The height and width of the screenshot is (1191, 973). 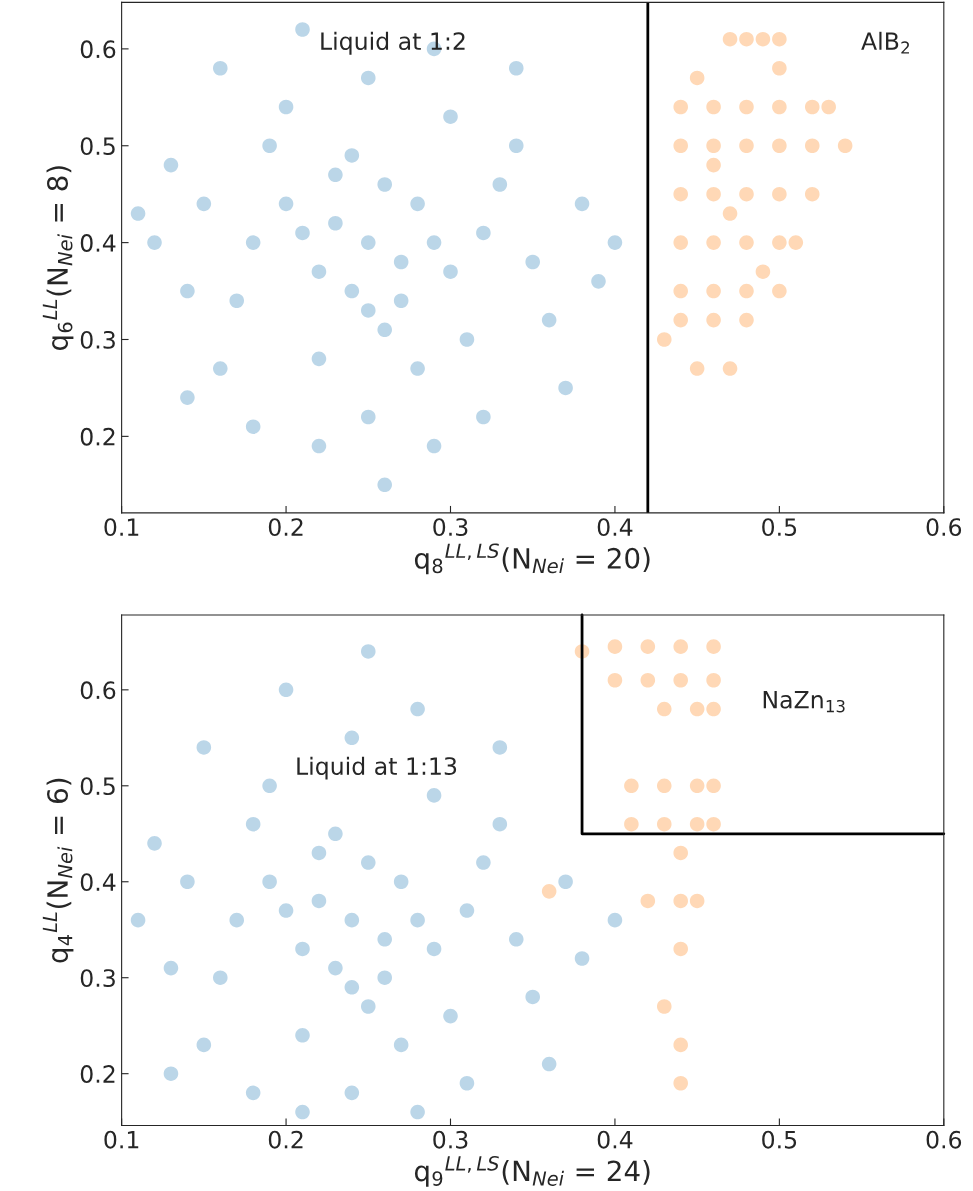 What do you see at coordinates (98, 49) in the screenshot?
I see `y-tick-label: 0.6` at bounding box center [98, 49].